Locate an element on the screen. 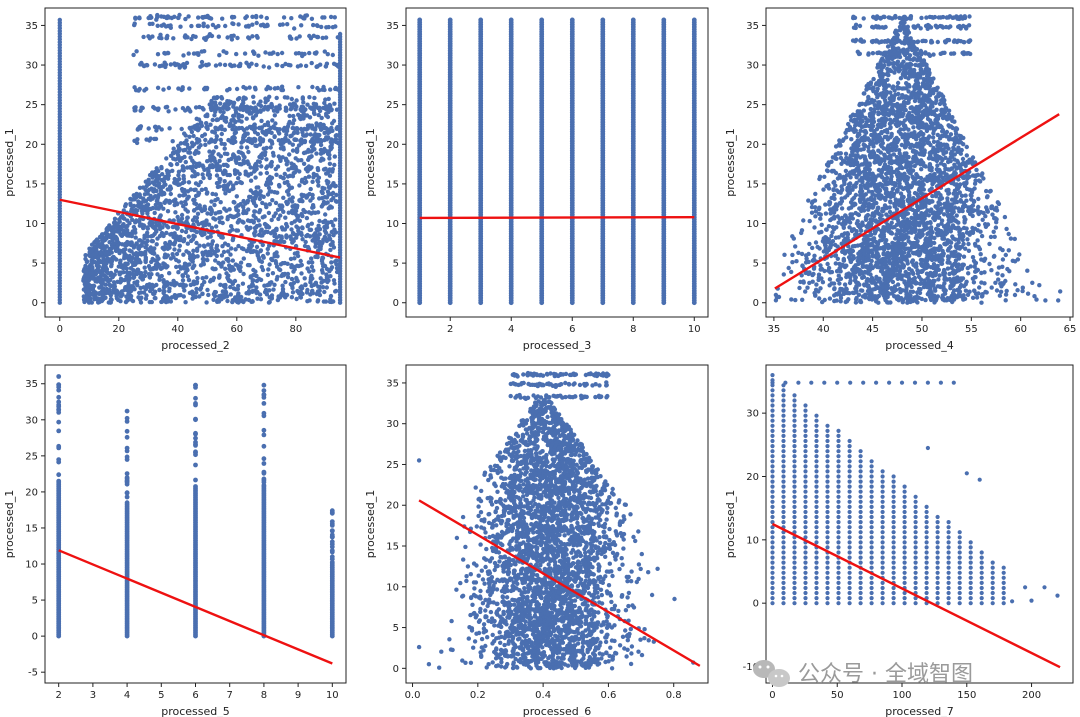  y-tick-label: 15 is located at coordinates (392, 184).